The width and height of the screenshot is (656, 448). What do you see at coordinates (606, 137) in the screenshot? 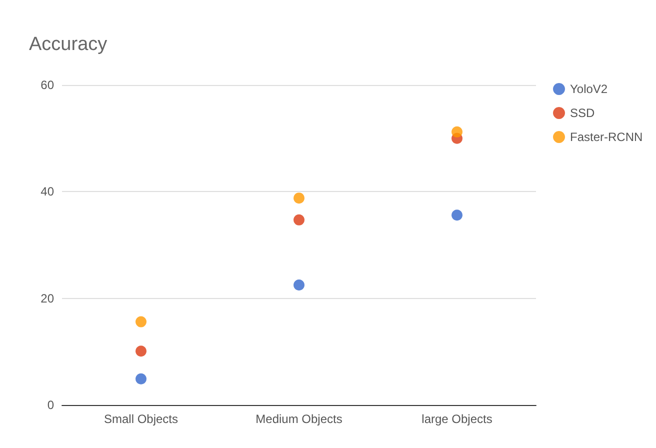
I see `legend-label: Faster-RCNN` at bounding box center [606, 137].